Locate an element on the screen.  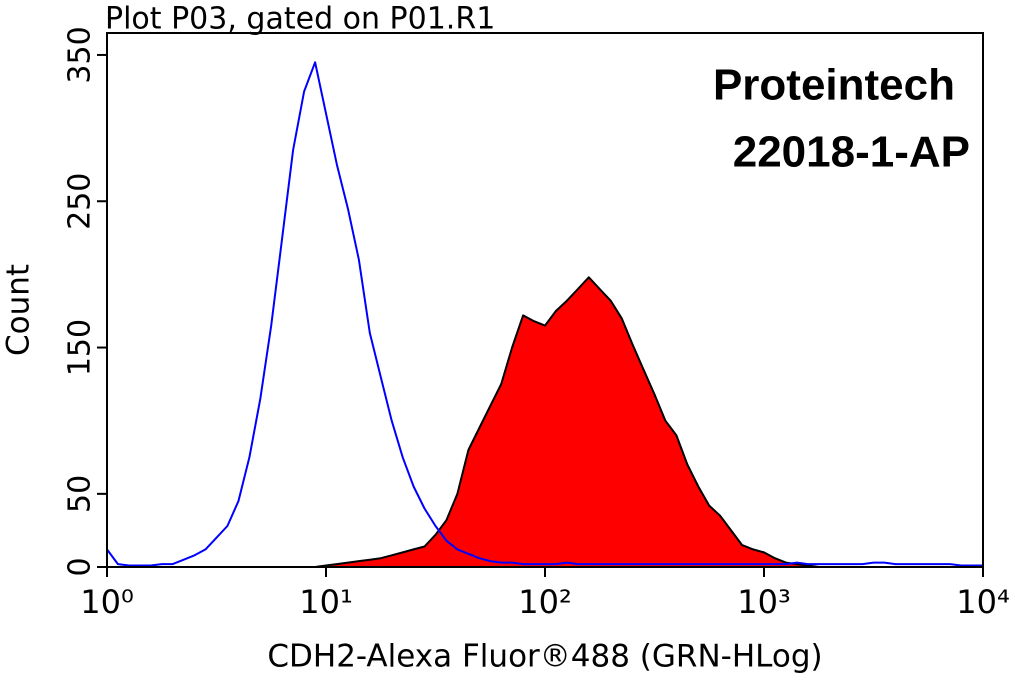
y-tick-label: 0 is located at coordinates (80, 566).